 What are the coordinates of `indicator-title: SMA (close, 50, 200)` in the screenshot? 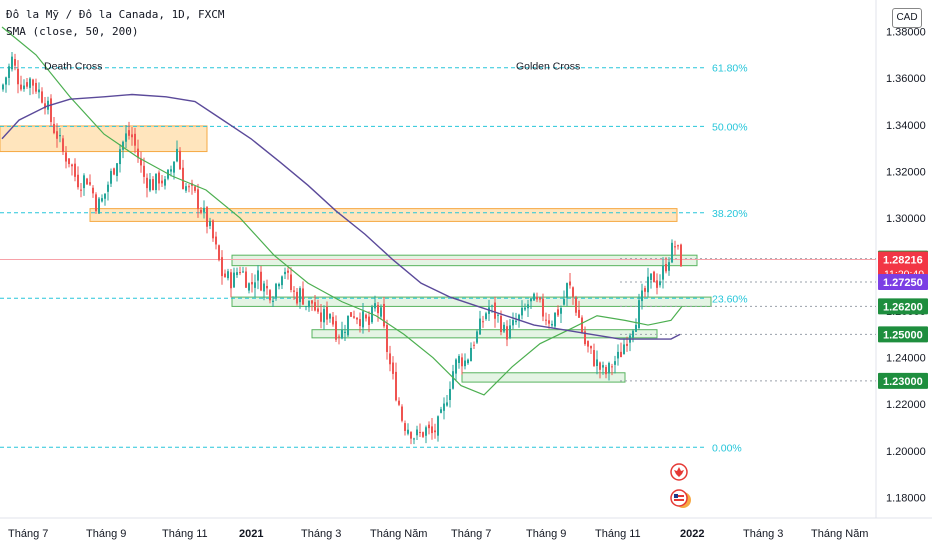 It's located at (72, 31).